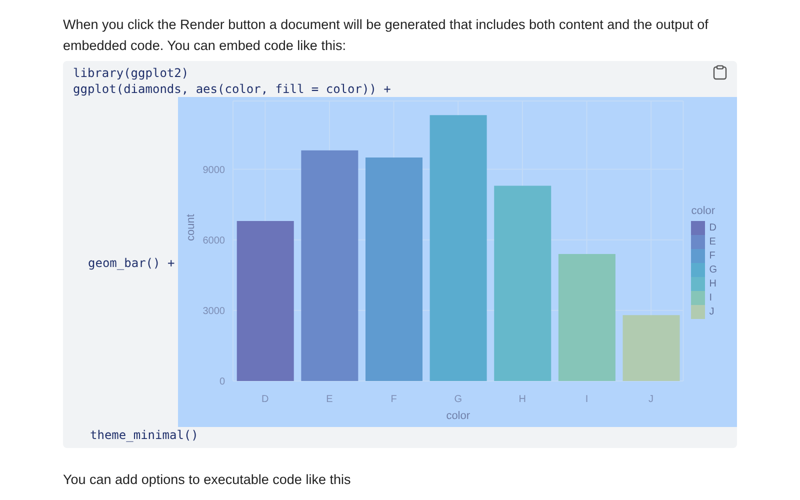  Describe the element at coordinates (522, 400) in the screenshot. I see `x-tick-label: H` at that location.